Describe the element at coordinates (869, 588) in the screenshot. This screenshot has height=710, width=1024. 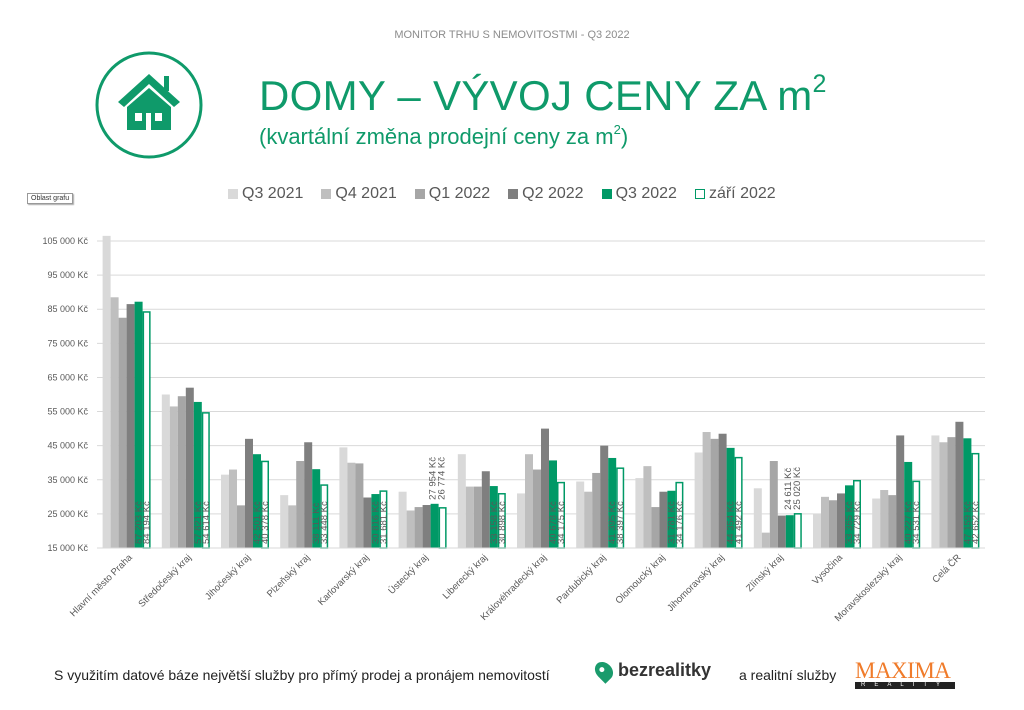
I see `x-tick-label: Moravskoslezský kraj` at that location.